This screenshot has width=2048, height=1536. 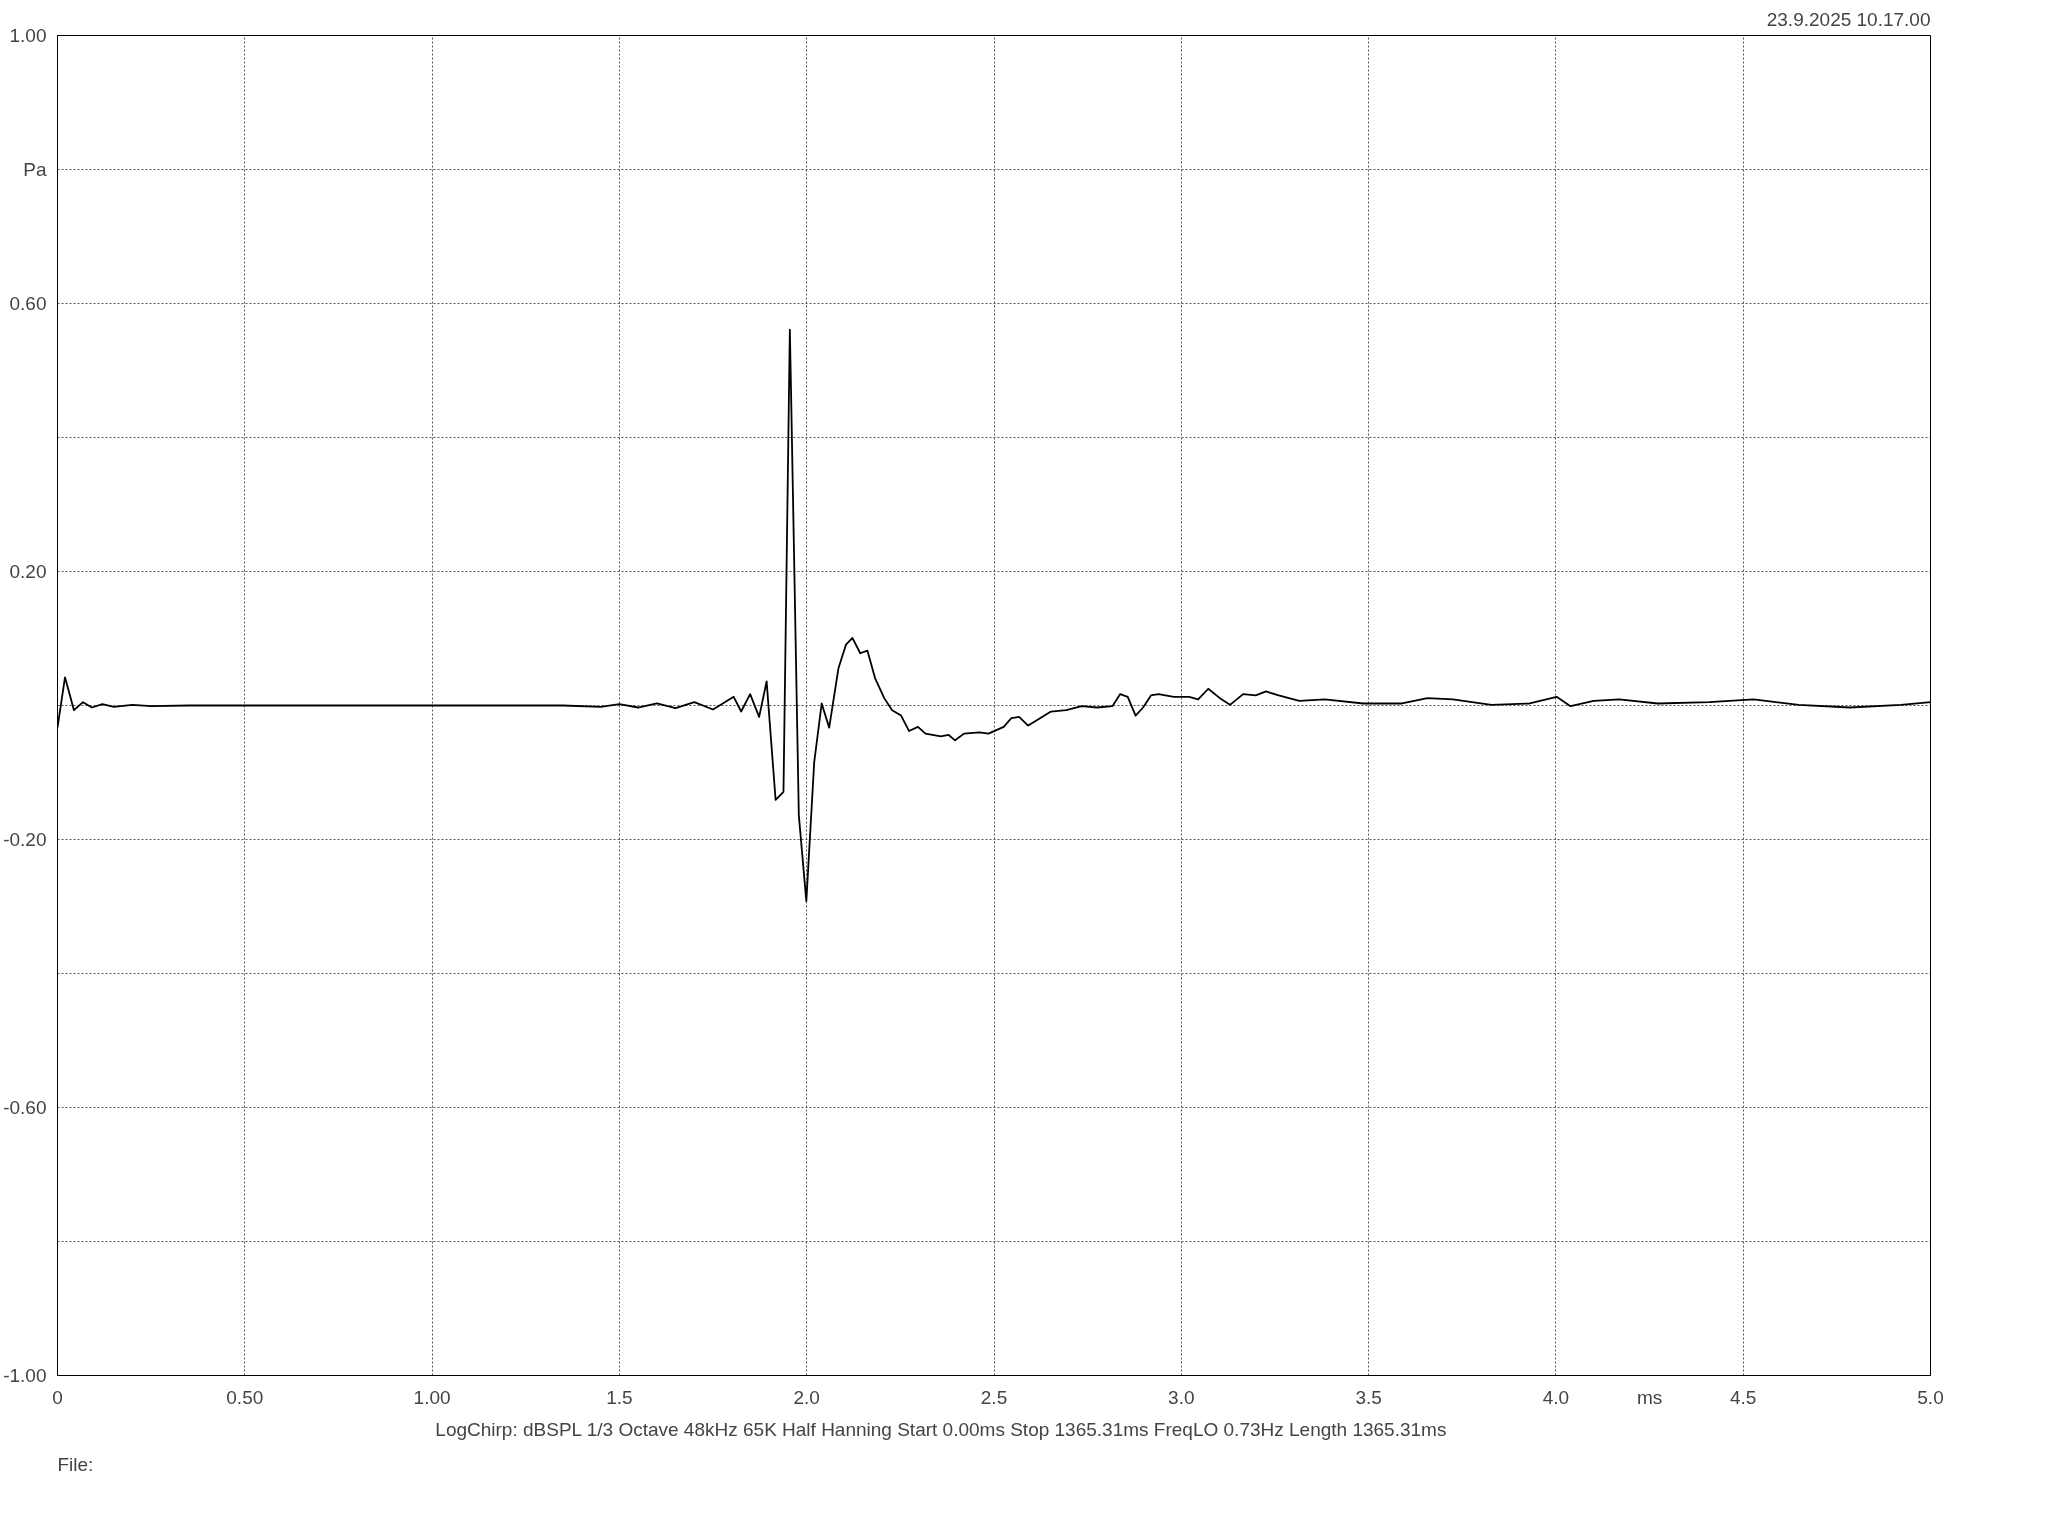 I want to click on x-tick-label: 4.0, so click(x=1556, y=1397).